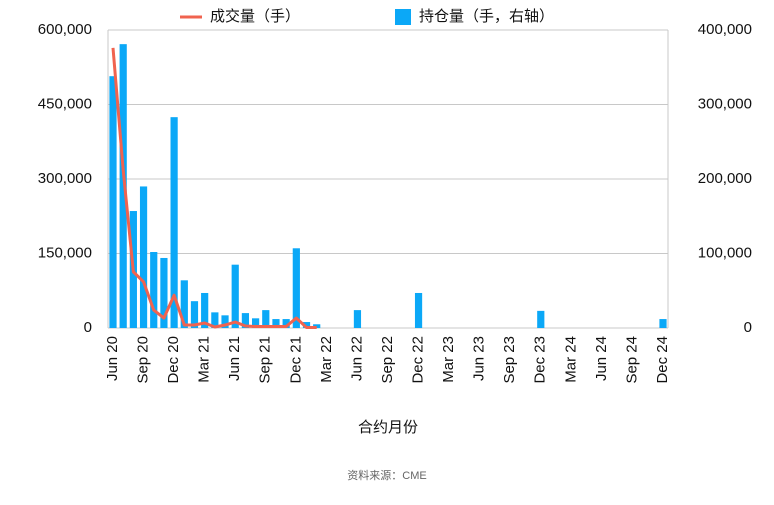  Describe the element at coordinates (234, 358) in the screenshot. I see `x-tick-label: Jun 21` at that location.